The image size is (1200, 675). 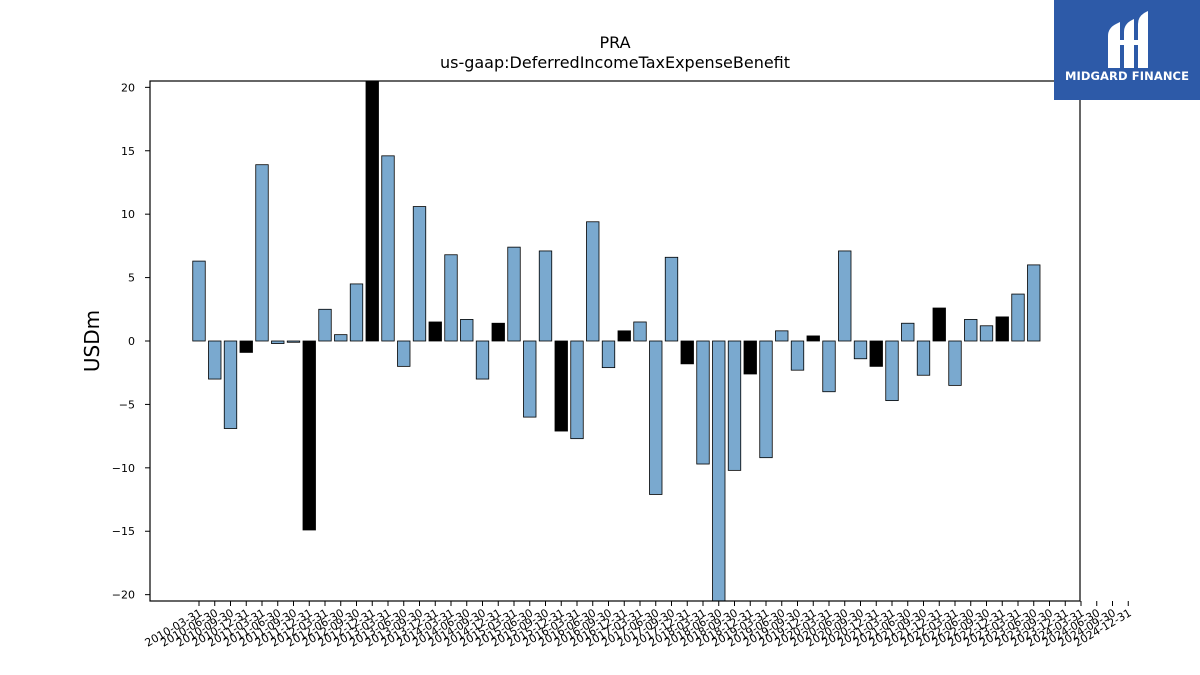 What do you see at coordinates (128, 214) in the screenshot?
I see `y-tick-label: 10` at bounding box center [128, 214].